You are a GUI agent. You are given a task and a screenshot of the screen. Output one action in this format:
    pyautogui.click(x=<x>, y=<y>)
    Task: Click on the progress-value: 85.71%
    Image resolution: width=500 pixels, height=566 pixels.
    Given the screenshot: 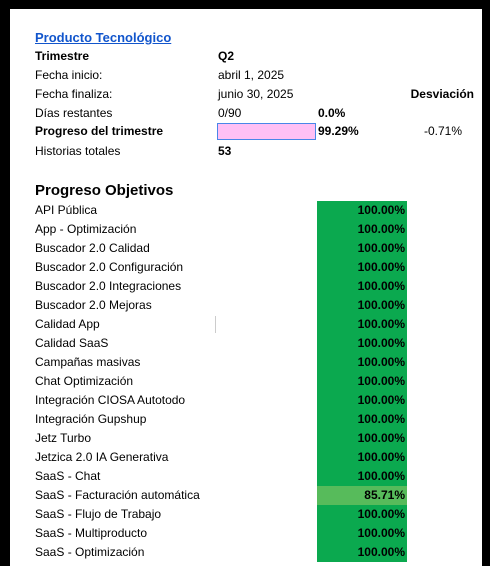 What is the action you would take?
    pyautogui.click(x=384, y=495)
    